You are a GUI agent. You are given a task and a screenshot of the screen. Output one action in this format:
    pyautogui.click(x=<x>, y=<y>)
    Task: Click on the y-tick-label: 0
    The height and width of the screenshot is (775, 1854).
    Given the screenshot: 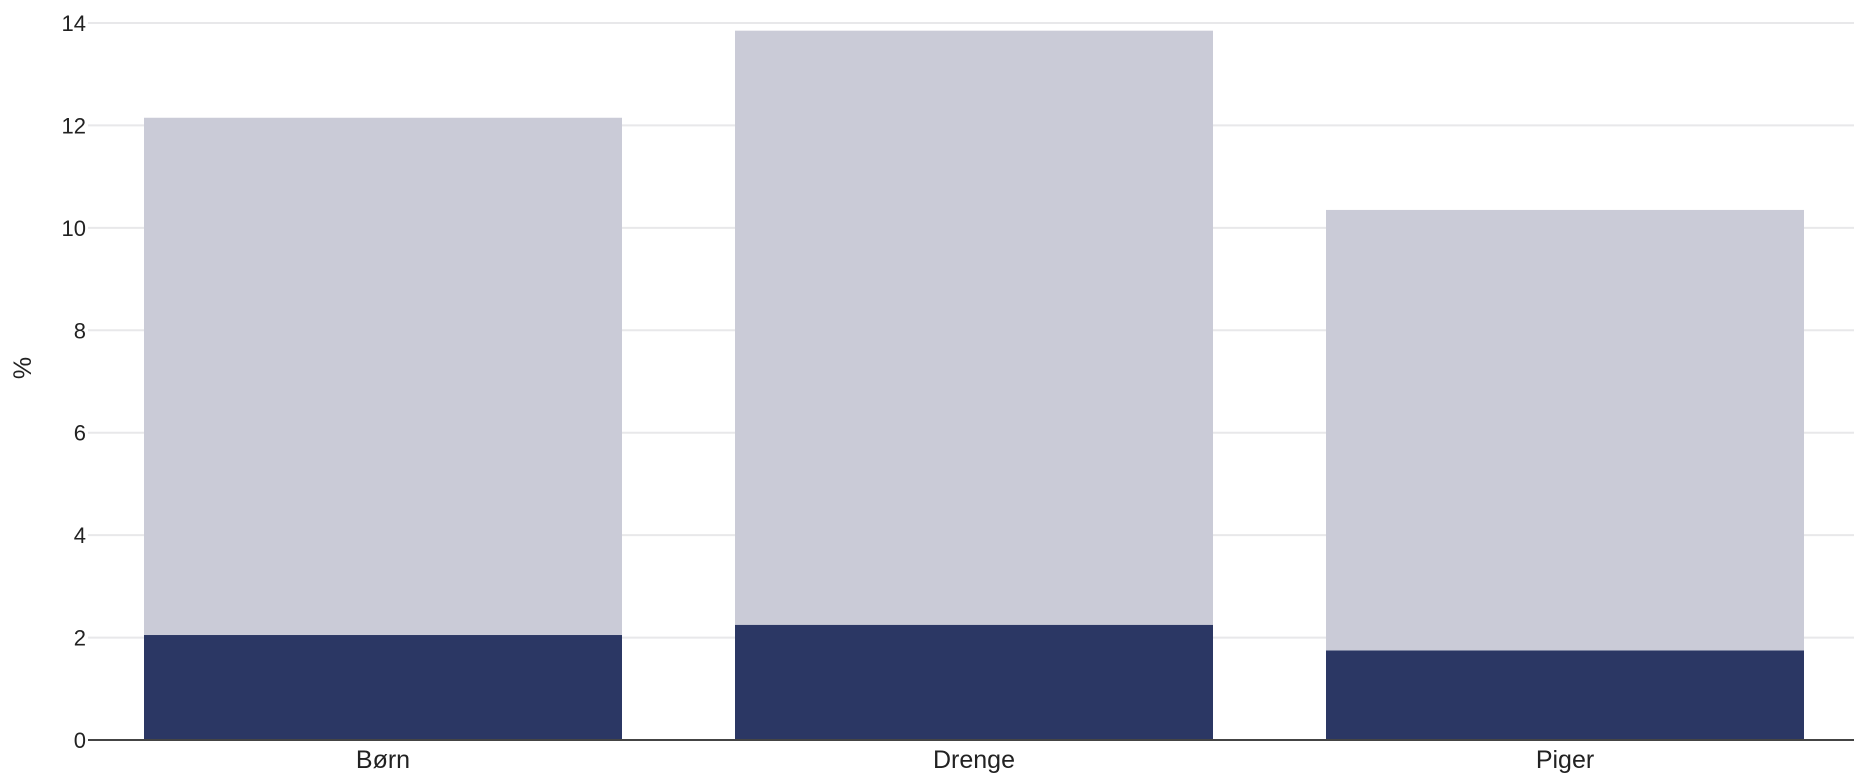 What is the action you would take?
    pyautogui.click(x=80, y=740)
    